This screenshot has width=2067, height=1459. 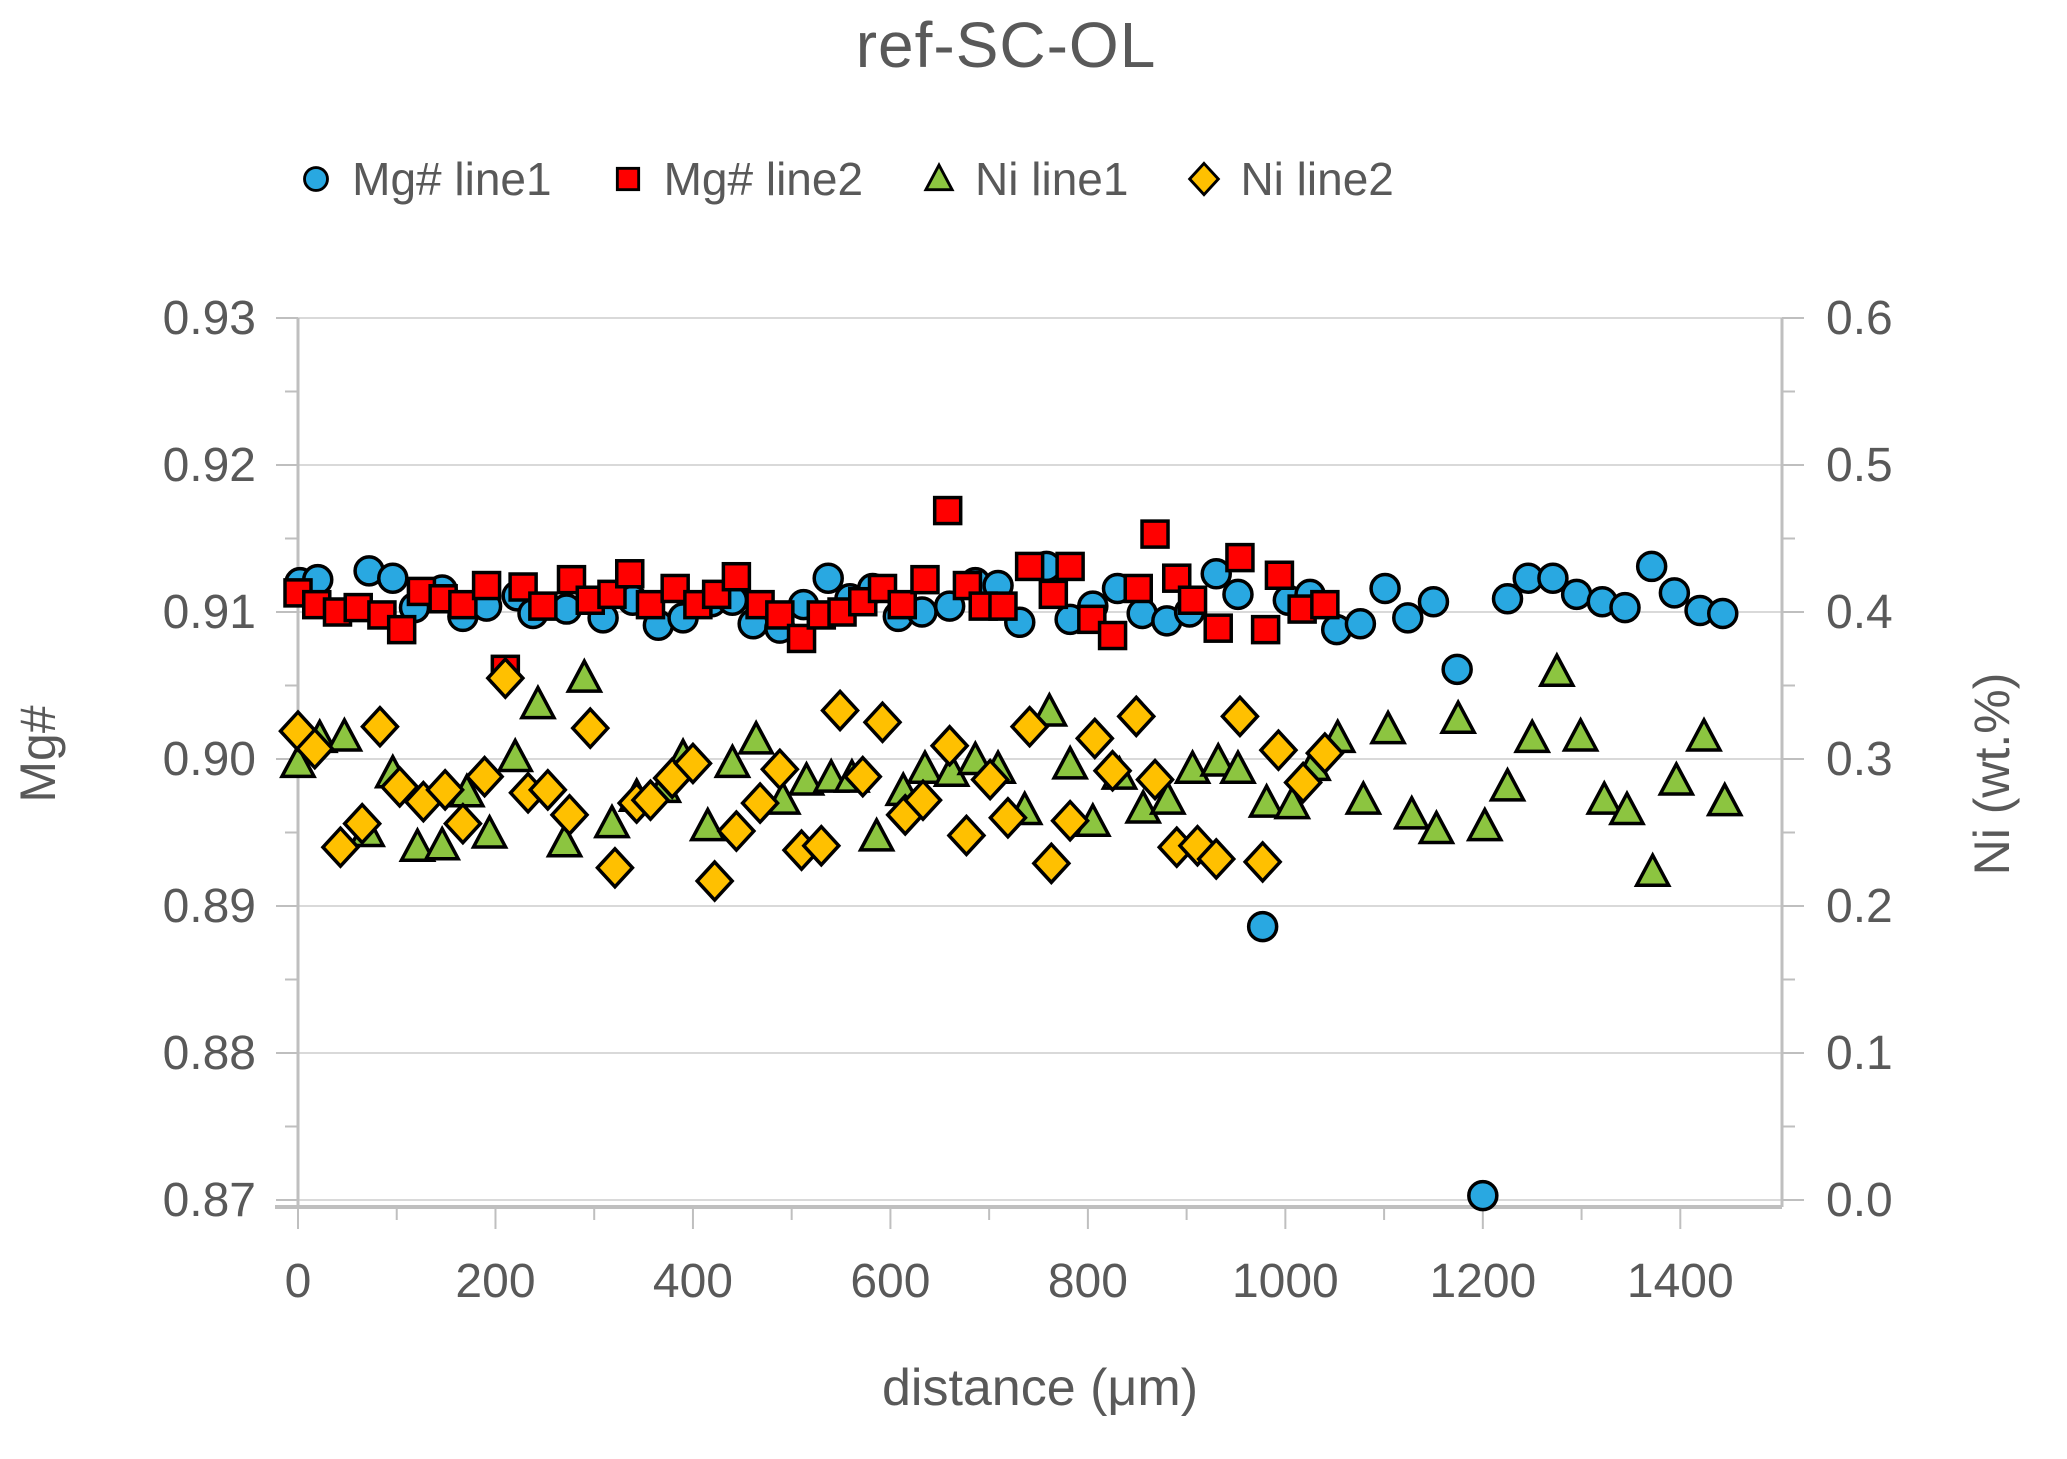 I want to click on right-tick-label: 0.1, so click(x=1859, y=1053).